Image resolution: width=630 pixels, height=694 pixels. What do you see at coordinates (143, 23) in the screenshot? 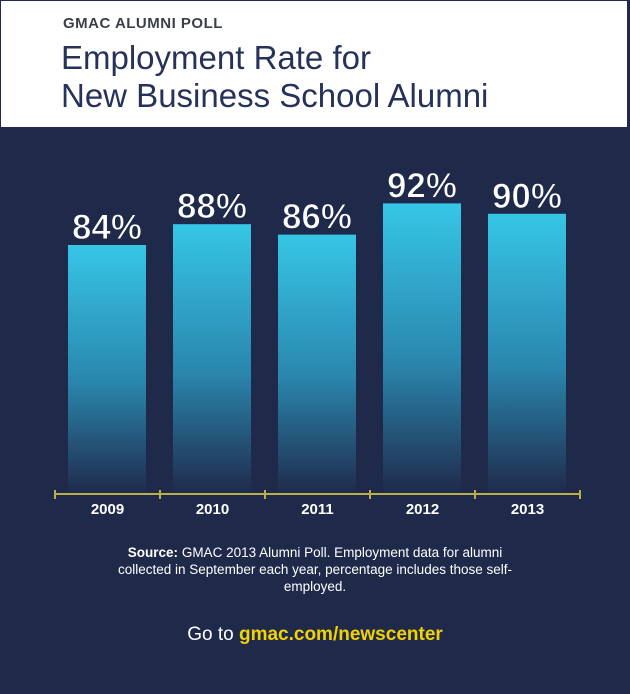
I see `poll-kicker: GMAC ALUMNI POLL` at bounding box center [143, 23].